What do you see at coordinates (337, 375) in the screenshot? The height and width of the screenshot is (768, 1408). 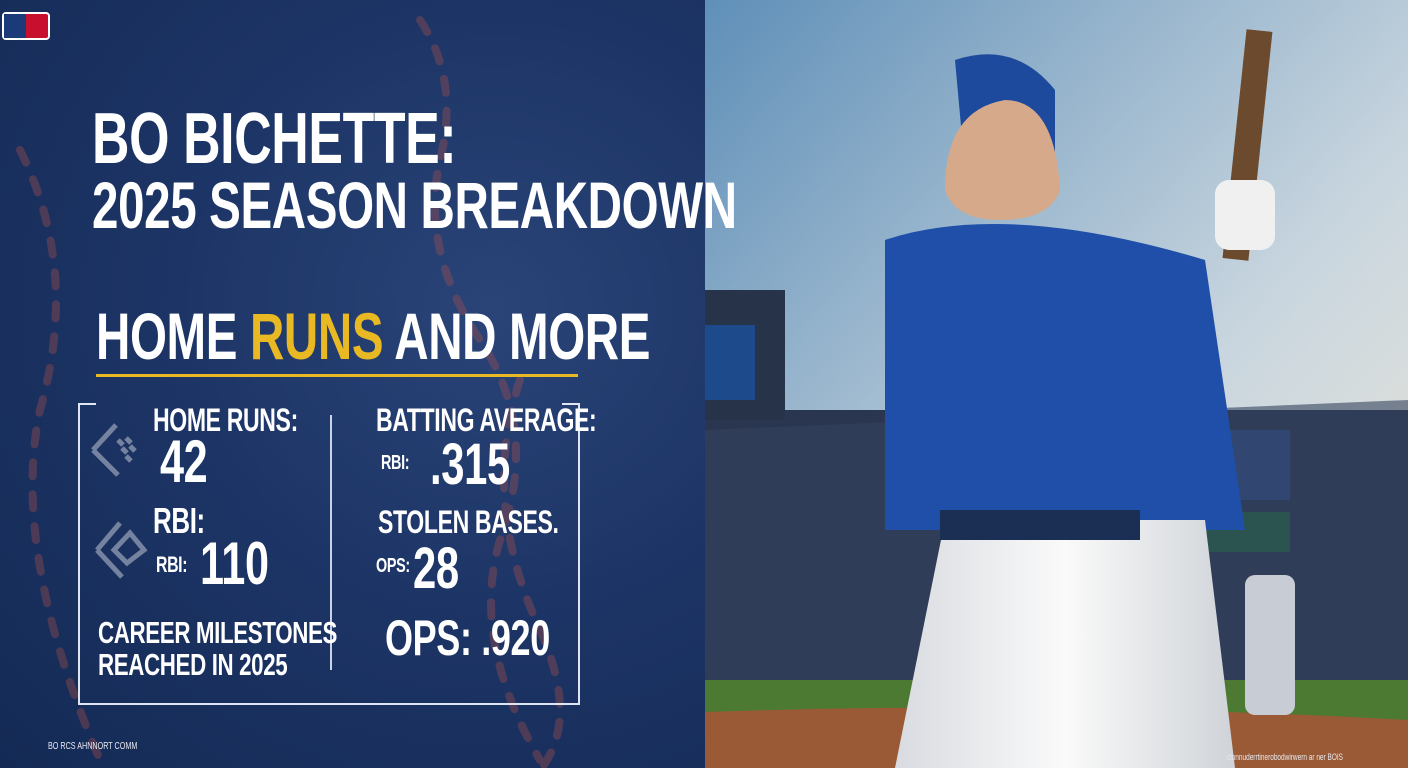 I see `subtitle-underline` at bounding box center [337, 375].